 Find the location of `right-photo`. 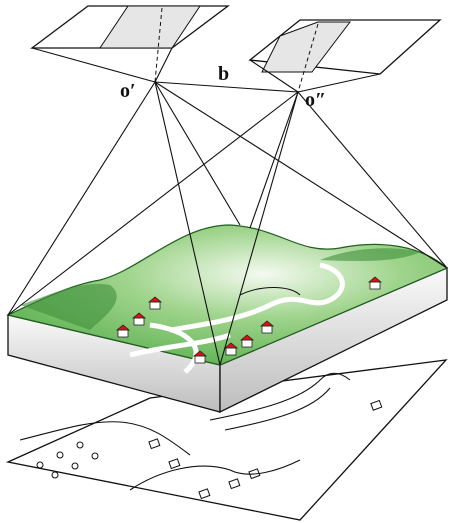

right-photo is located at coordinates (345, 56).